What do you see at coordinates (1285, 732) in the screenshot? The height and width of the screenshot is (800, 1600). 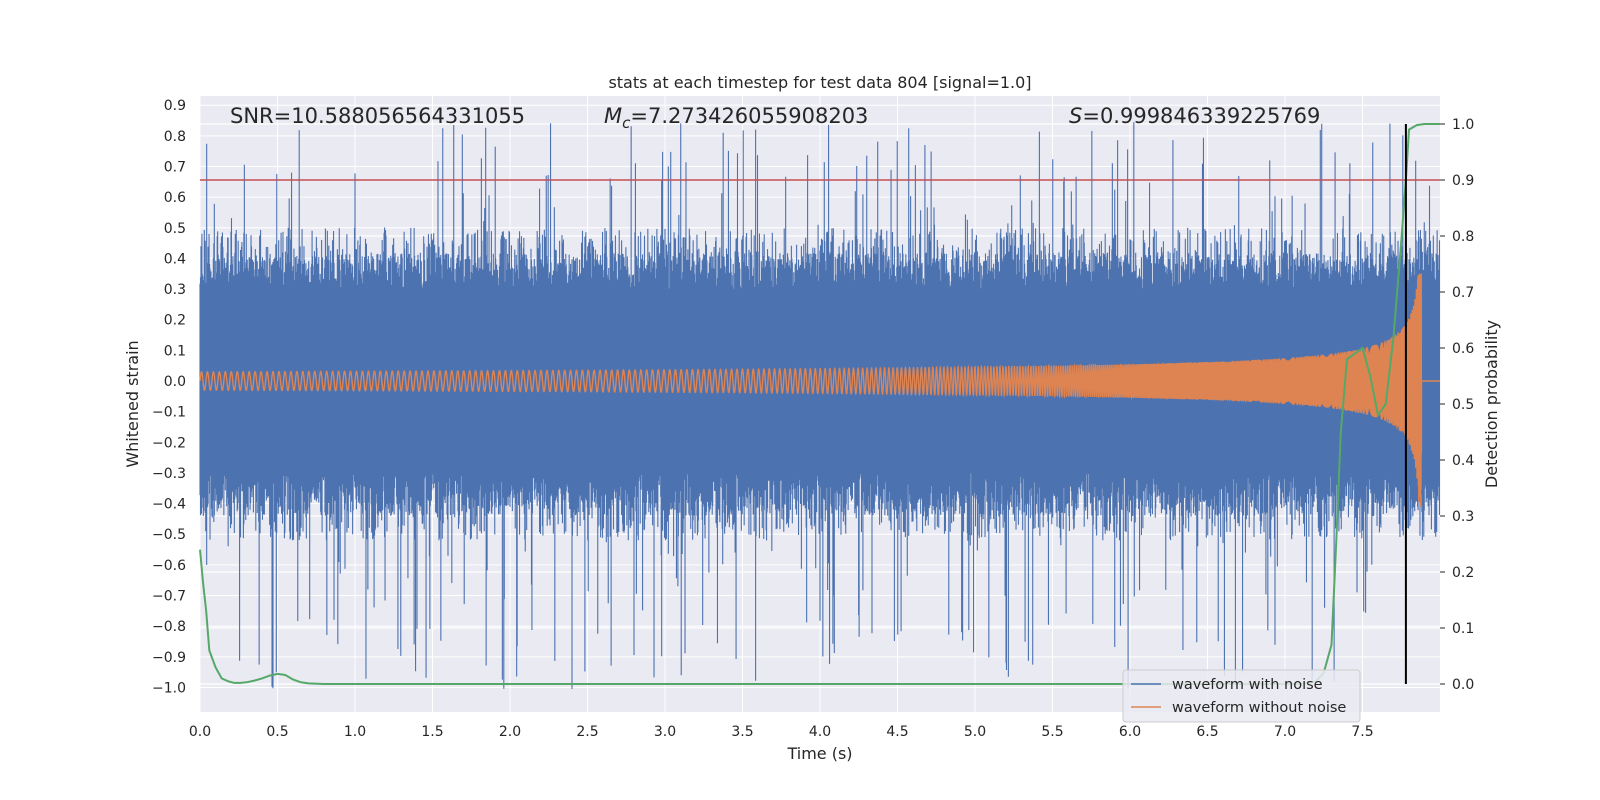 I see `x-tick-label: 7.0` at bounding box center [1285, 732].